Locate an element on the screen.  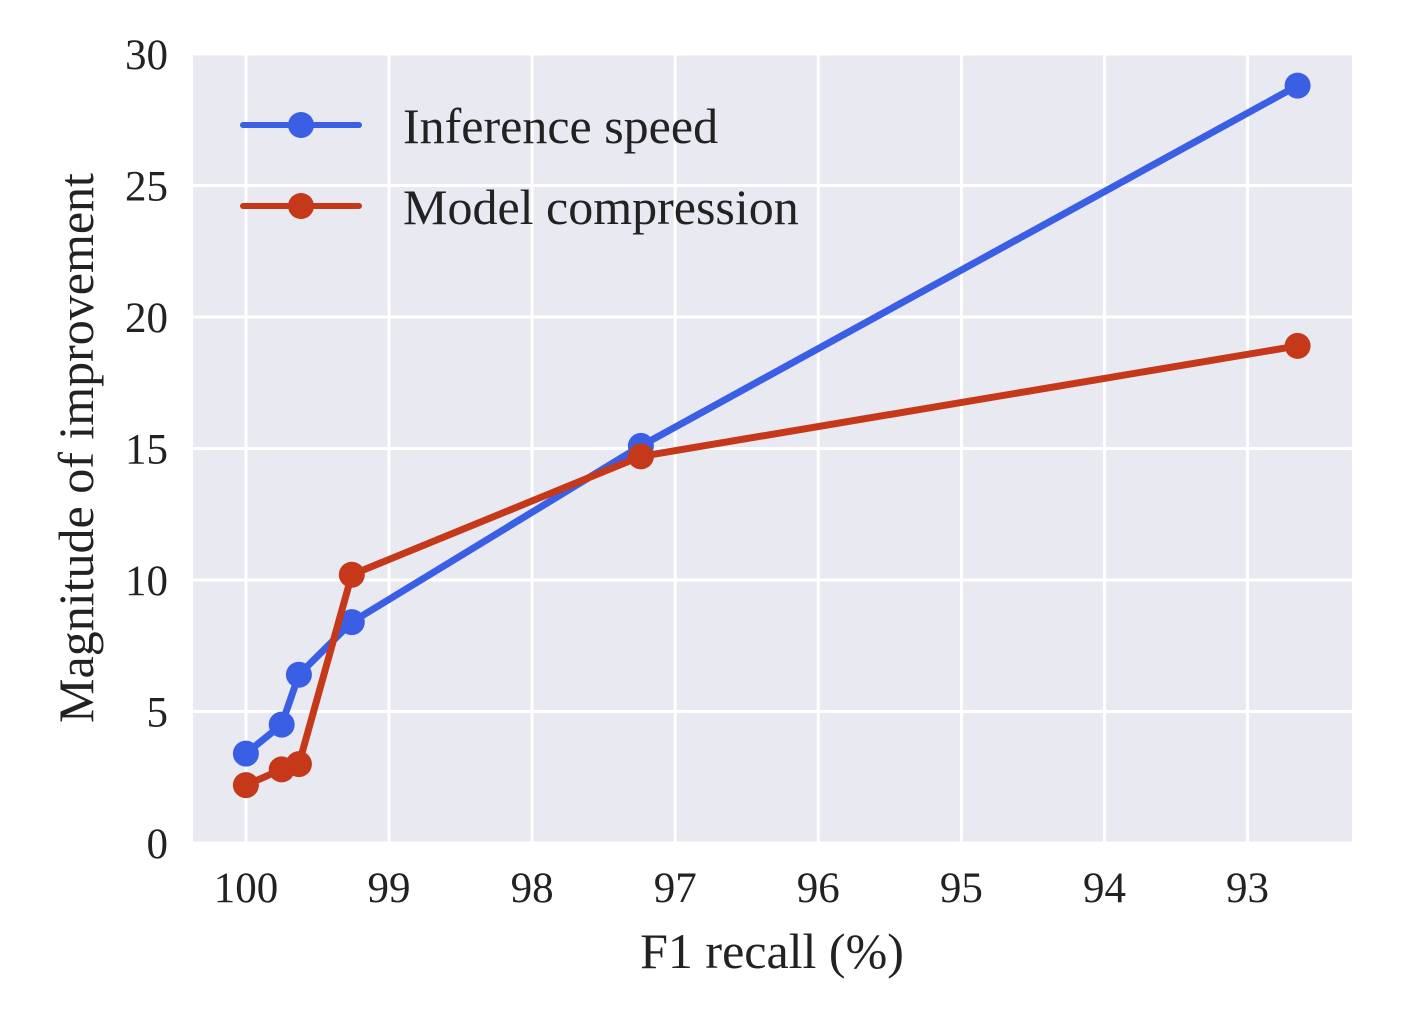
y-tick-label: 5 is located at coordinates (158, 713).